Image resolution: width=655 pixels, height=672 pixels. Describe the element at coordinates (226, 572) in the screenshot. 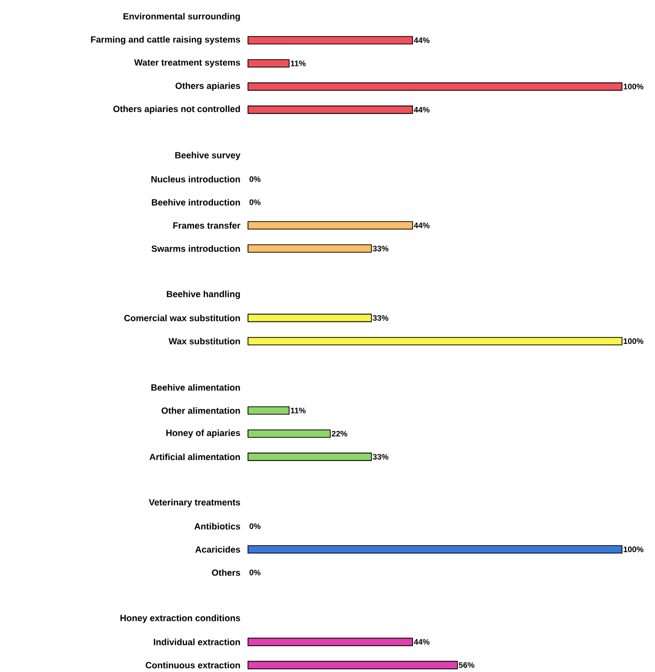

I see `y-tick-label: Others` at that location.